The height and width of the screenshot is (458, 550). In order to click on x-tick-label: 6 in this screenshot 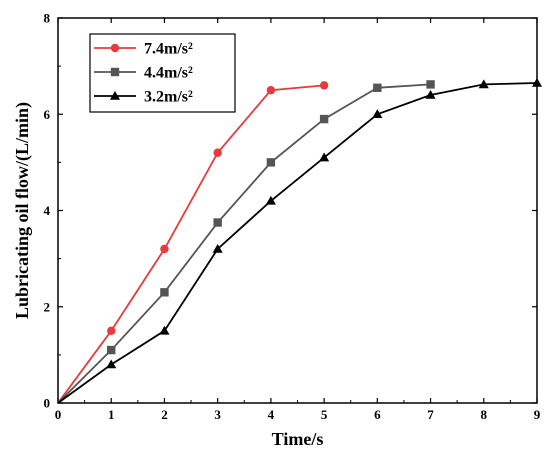, I will do `click(377, 414)`.